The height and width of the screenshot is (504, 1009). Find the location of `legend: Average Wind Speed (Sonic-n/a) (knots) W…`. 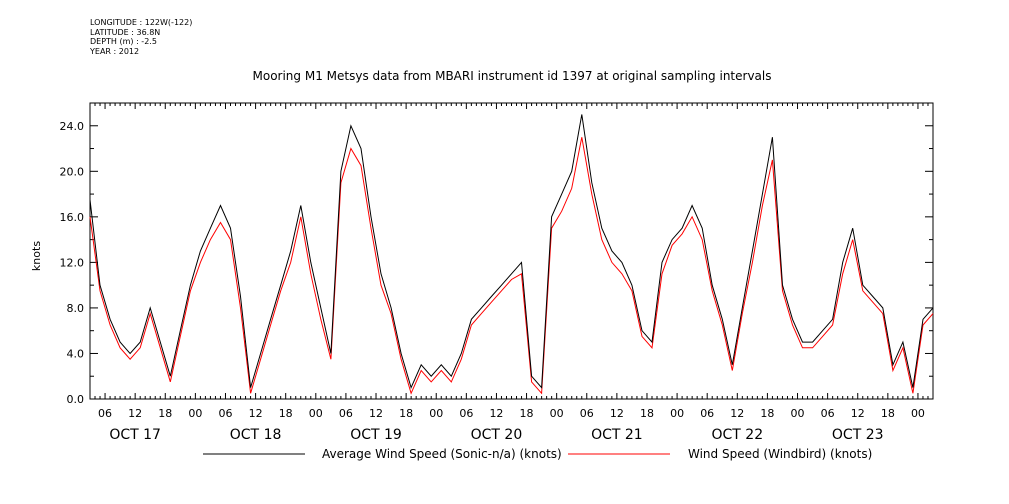

legend: Average Wind Speed (Sonic-n/a) (knots) W… is located at coordinates (537, 454).